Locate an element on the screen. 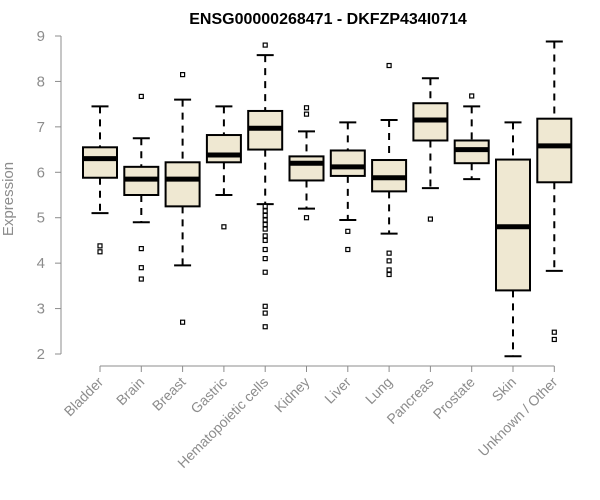  x-tick-label: Bladder is located at coordinates (84, 397).